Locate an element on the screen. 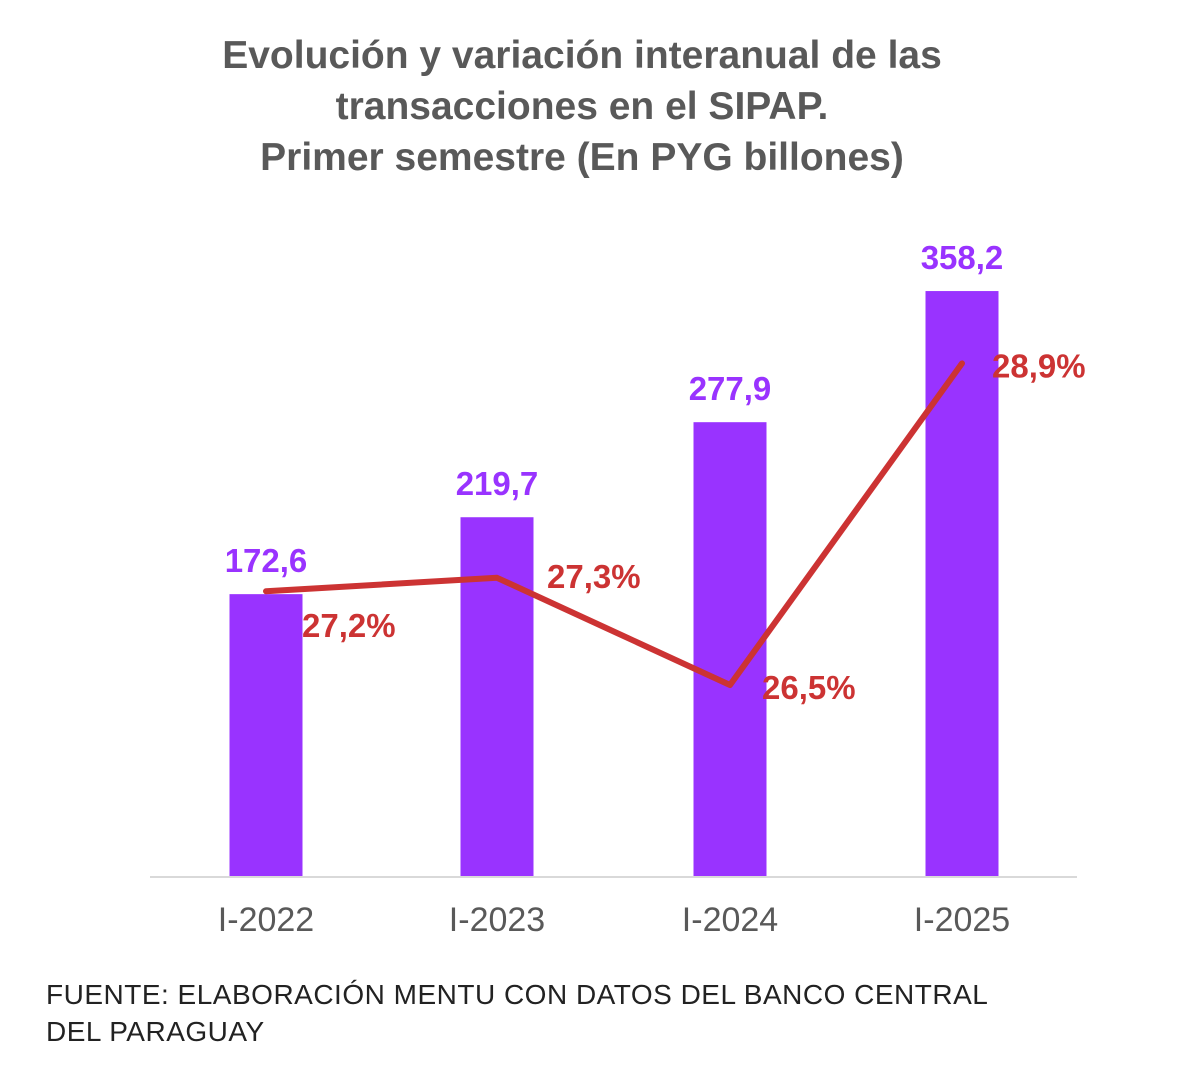 The width and height of the screenshot is (1200, 1069). line-value-label: 27,2% is located at coordinates (349, 625).